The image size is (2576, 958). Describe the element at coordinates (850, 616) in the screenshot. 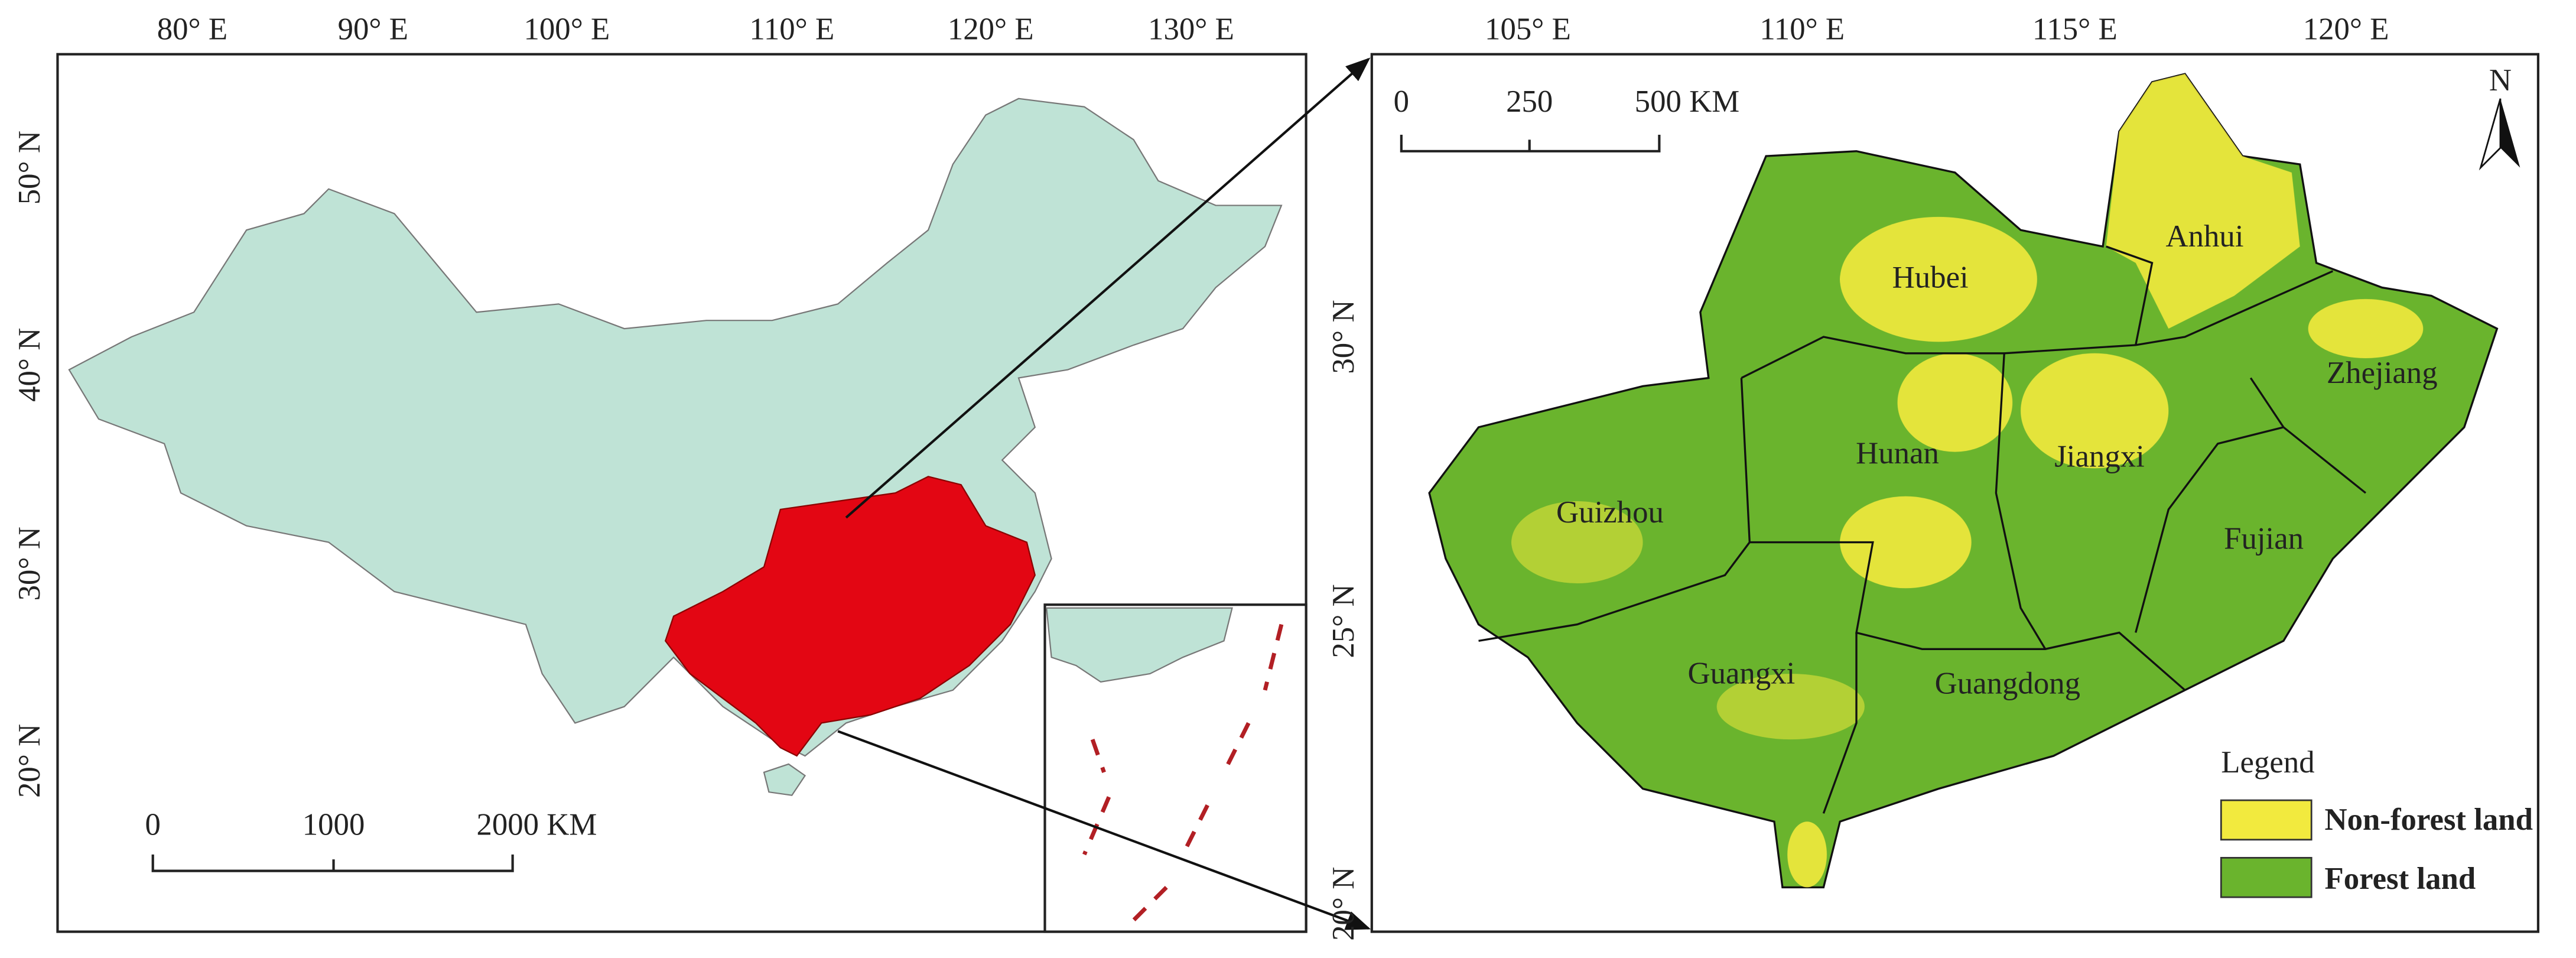

I see `study-region` at that location.